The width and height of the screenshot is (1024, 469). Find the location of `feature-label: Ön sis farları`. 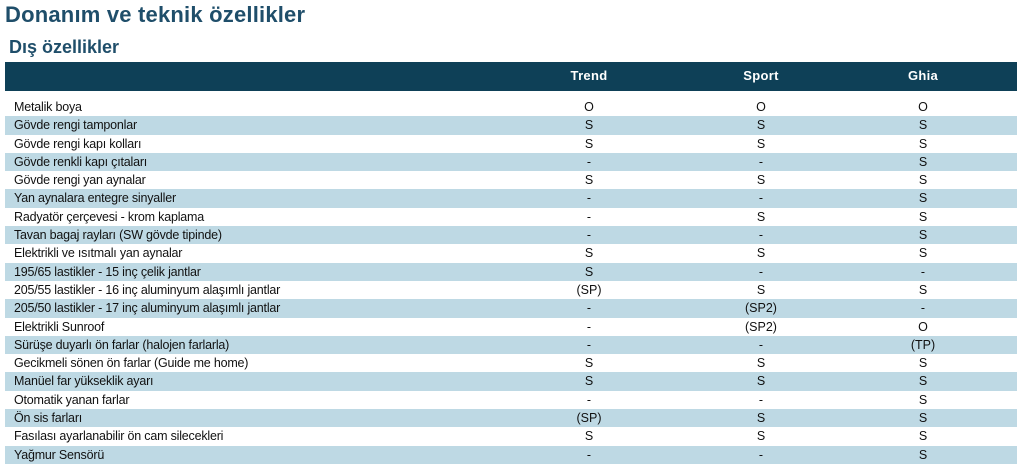

feature-label: Ön sis farları is located at coordinates (48, 418).